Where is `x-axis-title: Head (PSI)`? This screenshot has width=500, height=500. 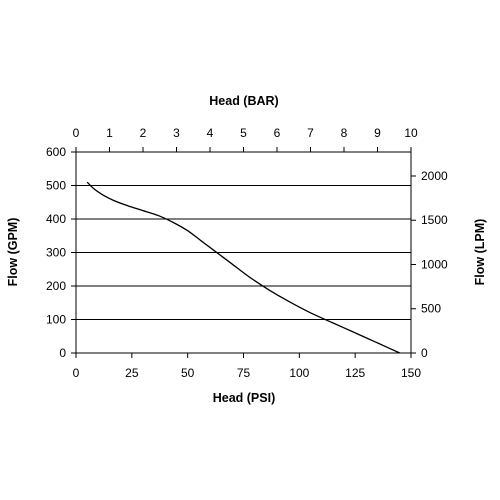
x-axis-title: Head (PSI) is located at coordinates (244, 398).